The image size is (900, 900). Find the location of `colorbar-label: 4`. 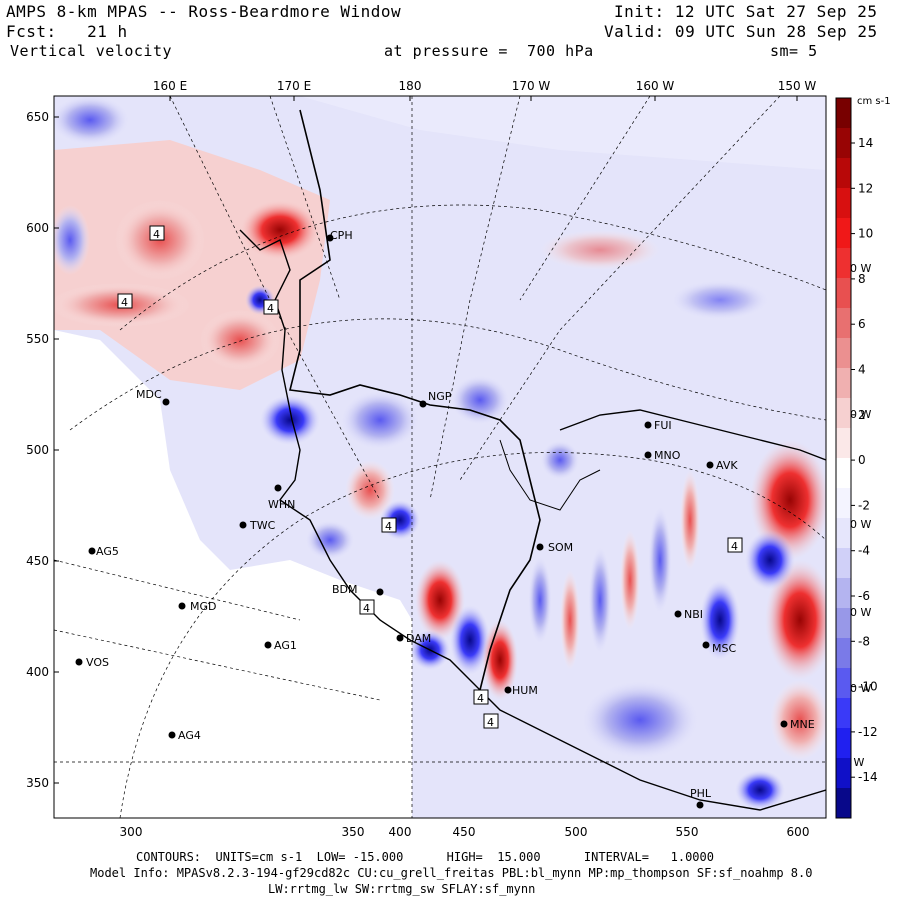

colorbar-label: 4 is located at coordinates (862, 370).